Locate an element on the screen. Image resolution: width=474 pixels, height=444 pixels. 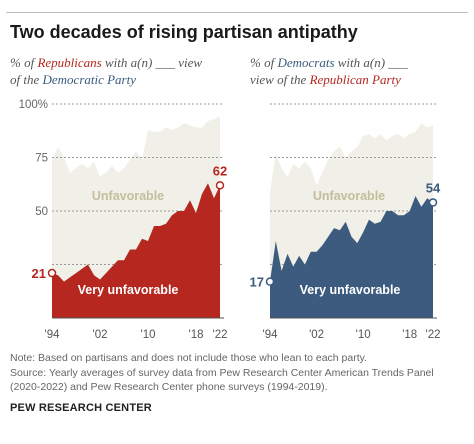
left-x-tick-label-2018: '18 is located at coordinates (196, 335).